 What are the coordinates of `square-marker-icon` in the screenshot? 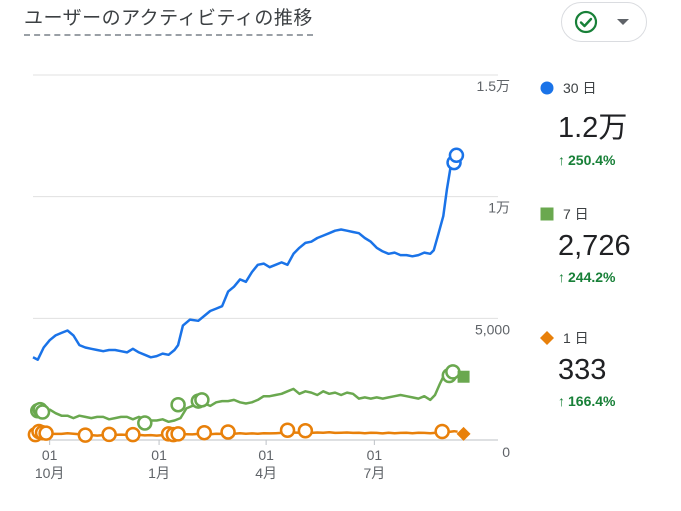 It's located at (547, 214).